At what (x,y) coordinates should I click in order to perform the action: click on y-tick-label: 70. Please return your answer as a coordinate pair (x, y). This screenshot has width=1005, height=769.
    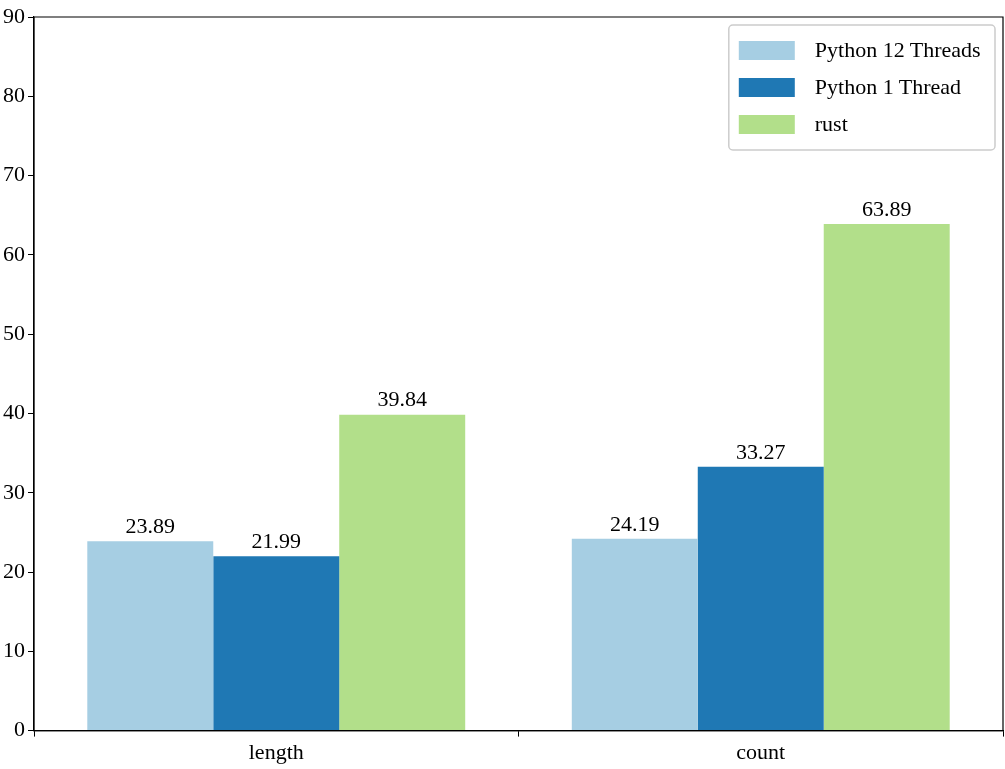
    Looking at the image, I should click on (14, 174).